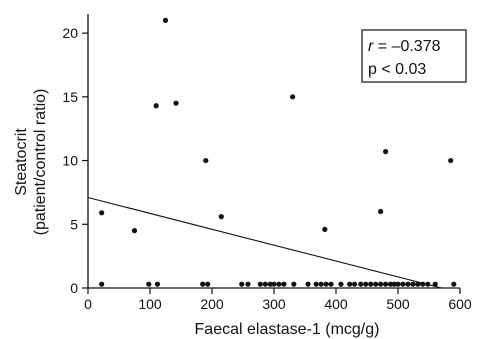 The width and height of the screenshot is (479, 339). Describe the element at coordinates (336, 304) in the screenshot. I see `x-tick-label-400: 400` at that location.